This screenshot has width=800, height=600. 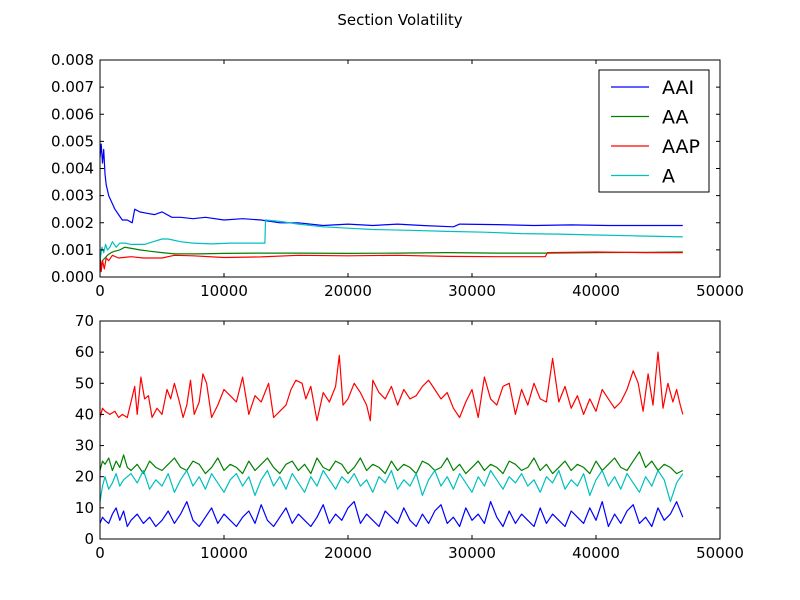 What do you see at coordinates (675, 118) in the screenshot?
I see `legend-label-aa: AA` at bounding box center [675, 118].